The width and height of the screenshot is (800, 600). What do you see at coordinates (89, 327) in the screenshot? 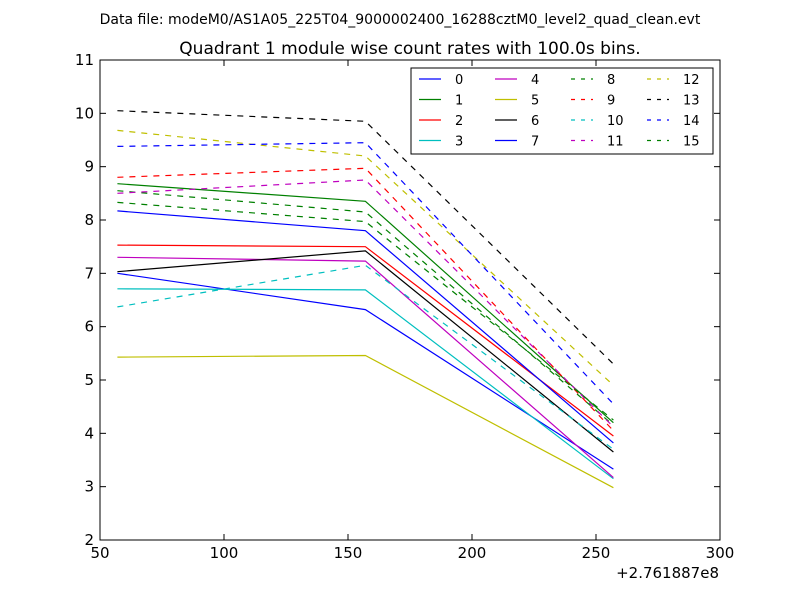
I see `y-tick-label: 6` at bounding box center [89, 327].